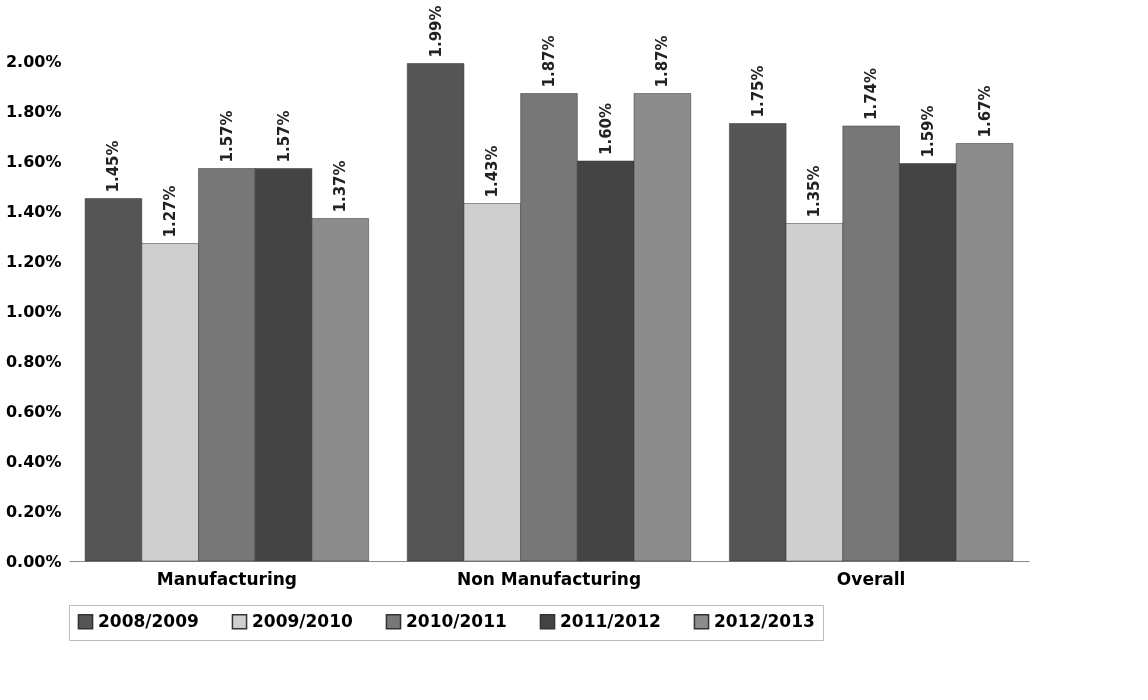 The image size is (1148, 700). Describe the element at coordinates (33, 361) in the screenshot. I see `y-tick-label: 0.80%` at that location.